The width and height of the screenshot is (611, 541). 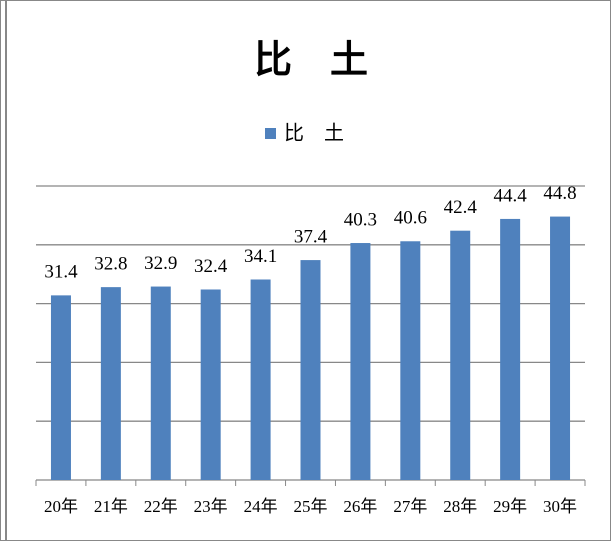 I want to click on x-tick-label: 29年, so click(x=510, y=506).